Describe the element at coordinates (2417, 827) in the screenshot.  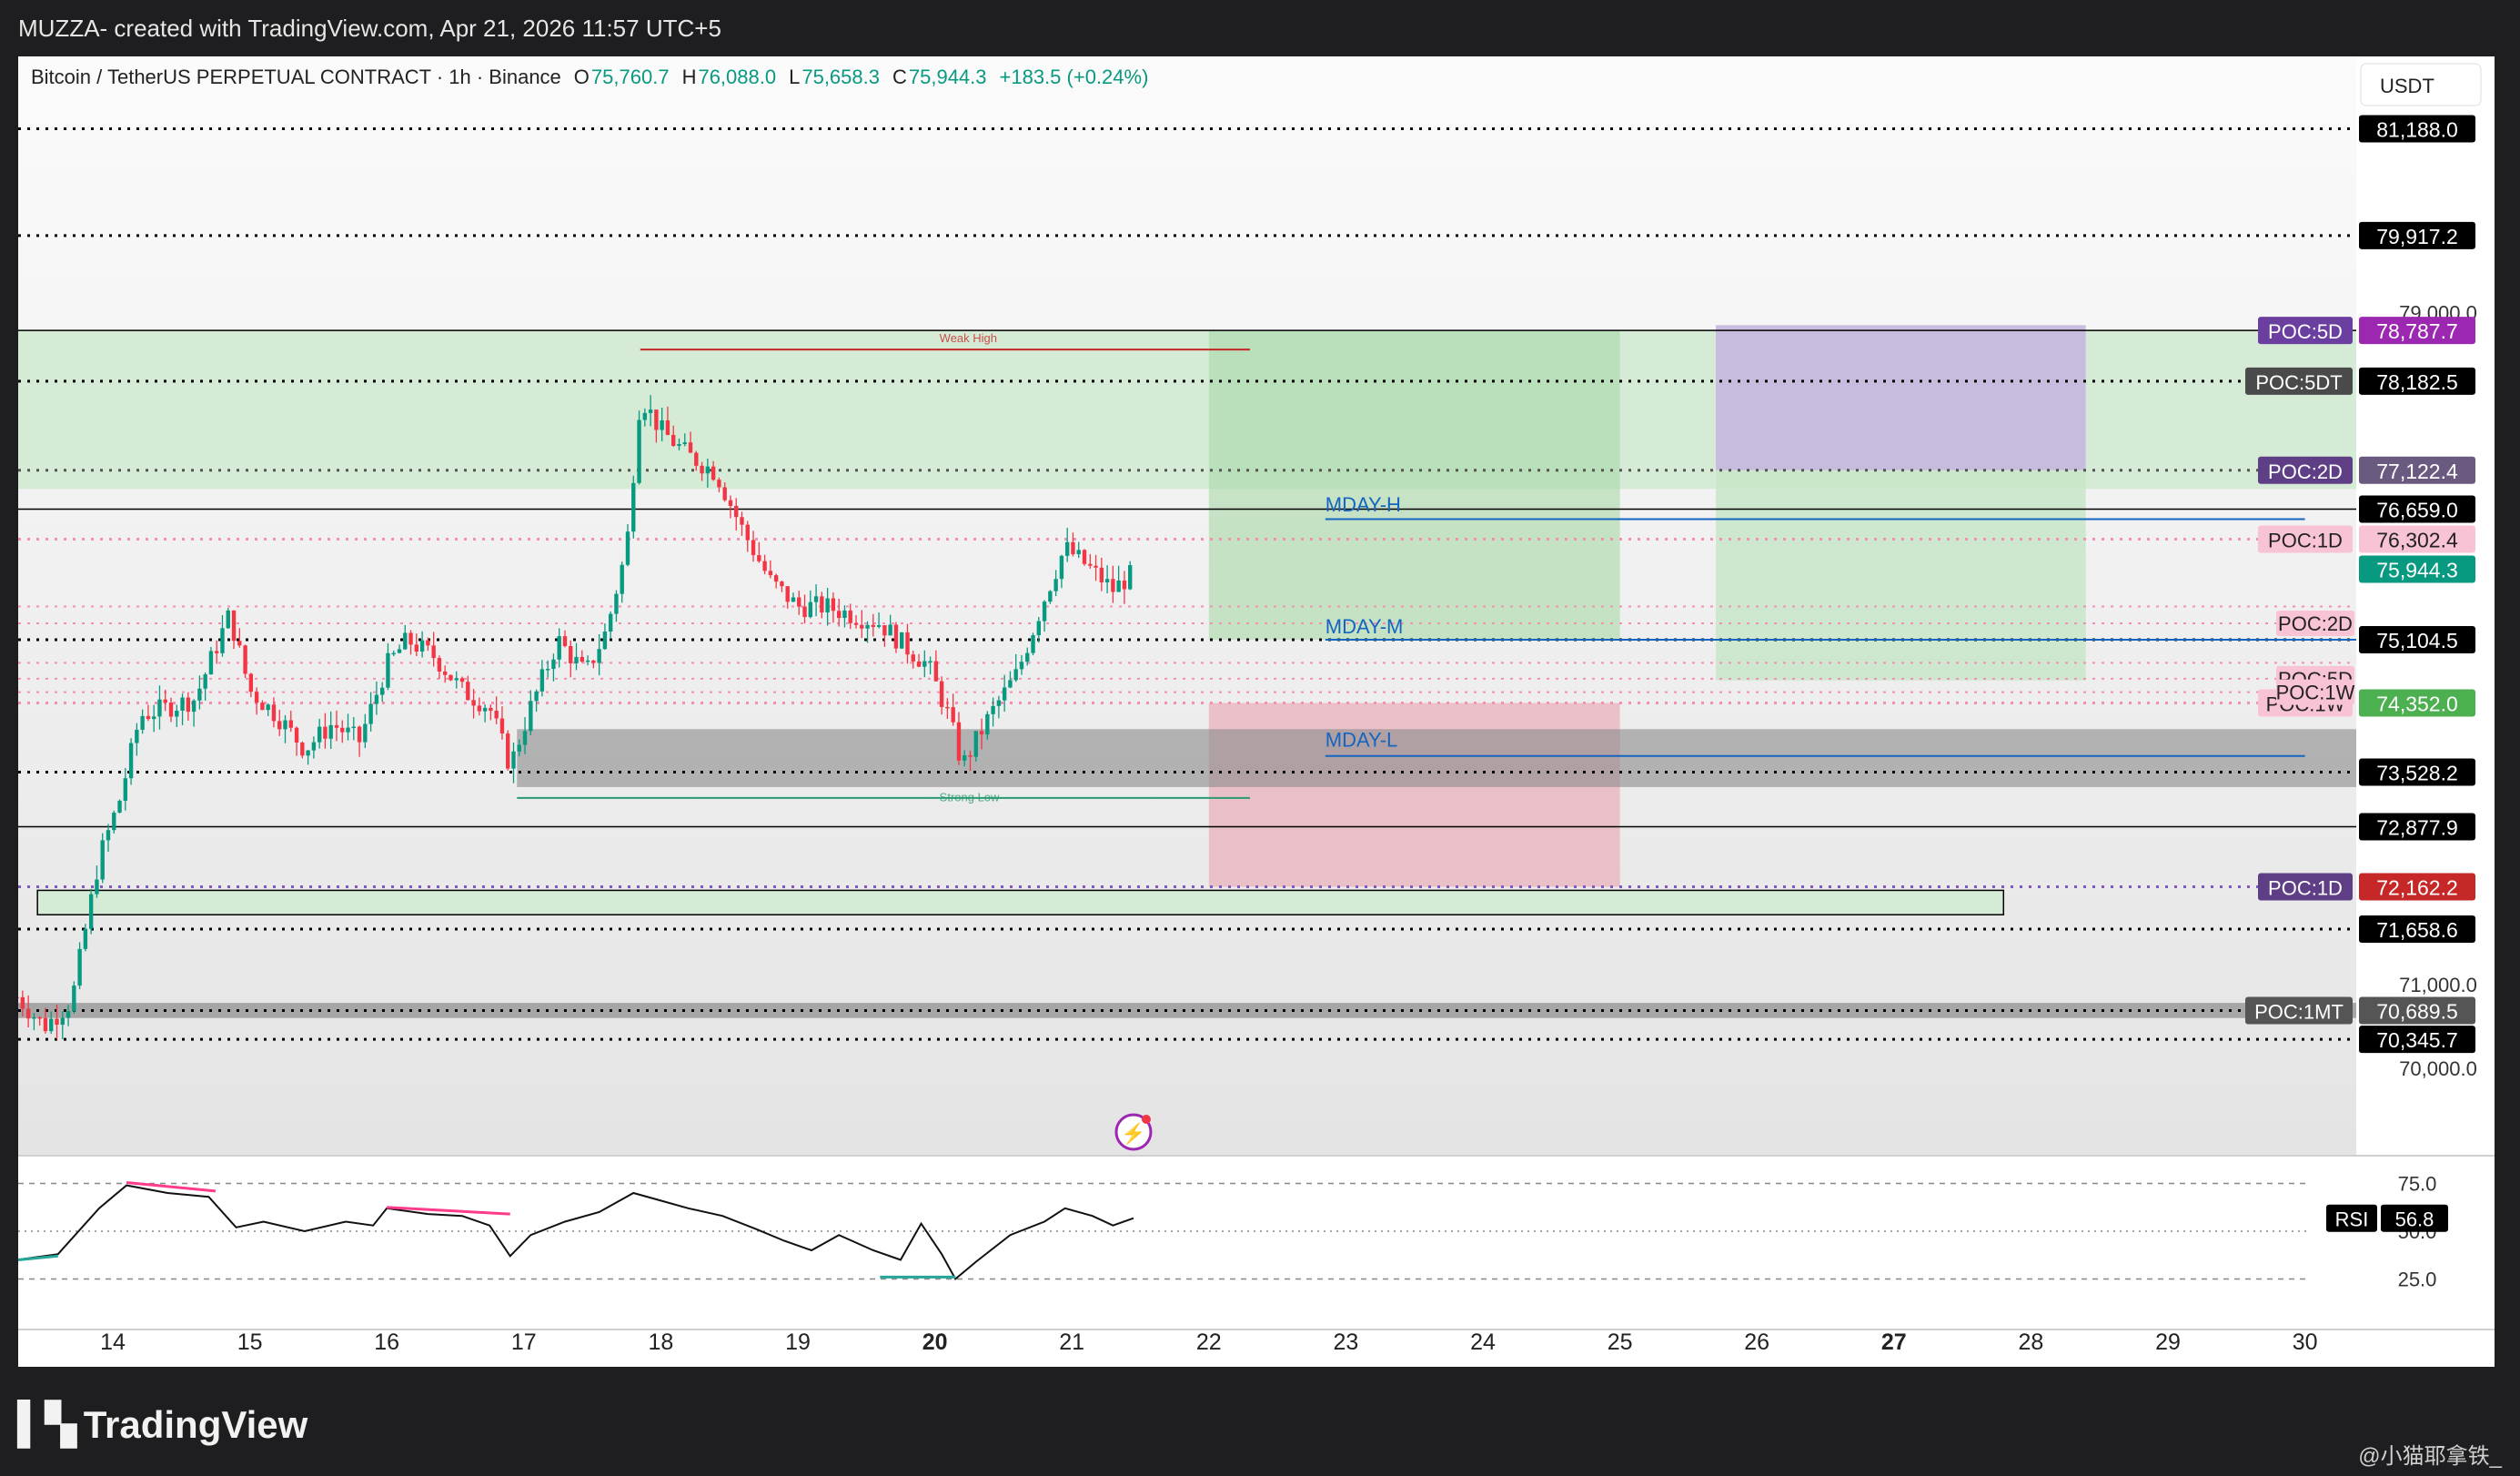
I see `price-badge-label: 72,877.9` at that location.